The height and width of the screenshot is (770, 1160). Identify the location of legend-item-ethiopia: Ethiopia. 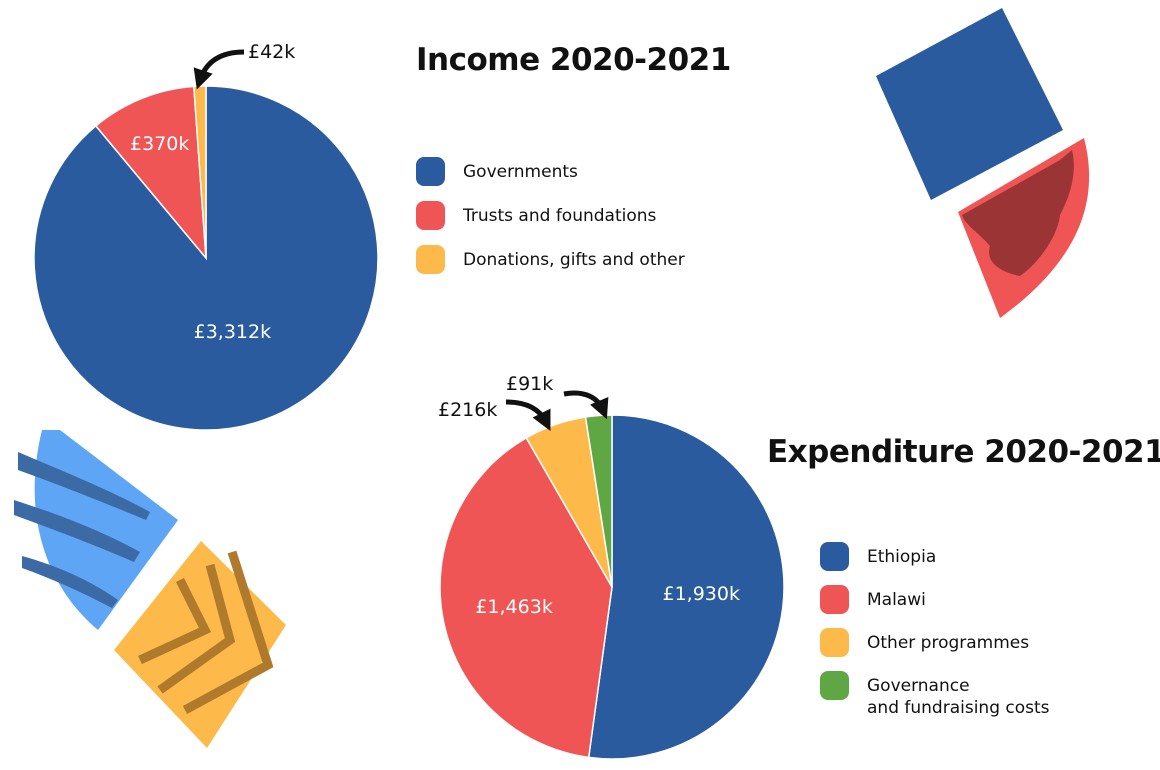
(935, 556).